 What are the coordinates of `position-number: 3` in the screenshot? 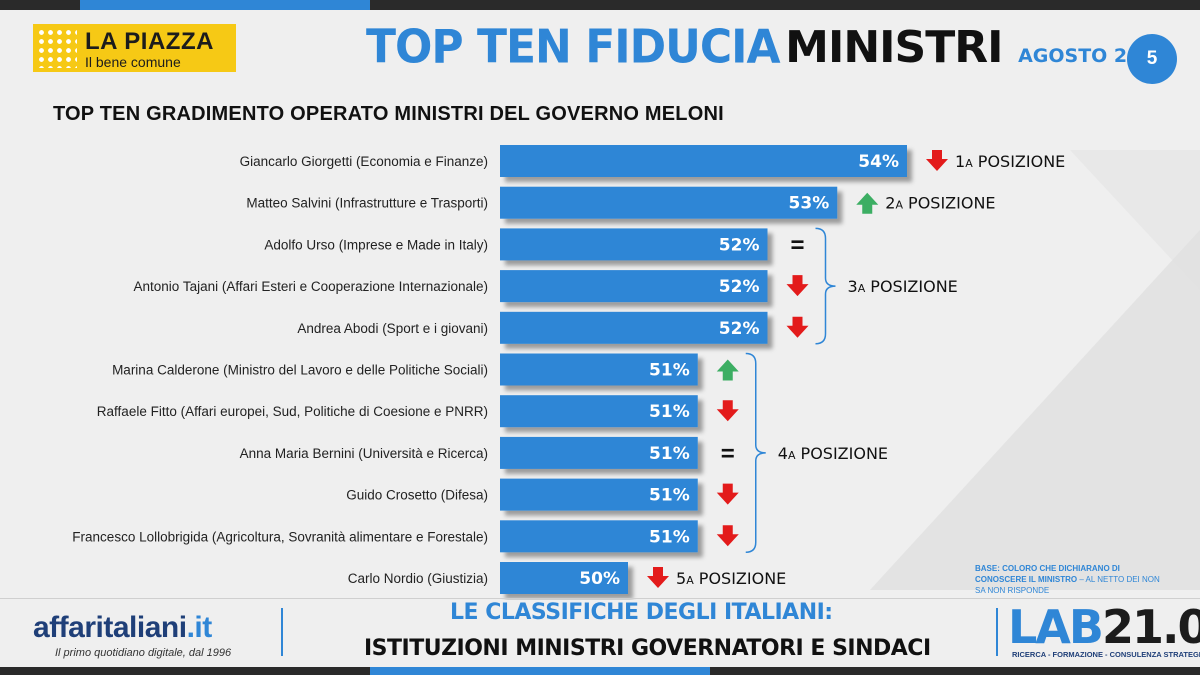 It's located at (853, 286).